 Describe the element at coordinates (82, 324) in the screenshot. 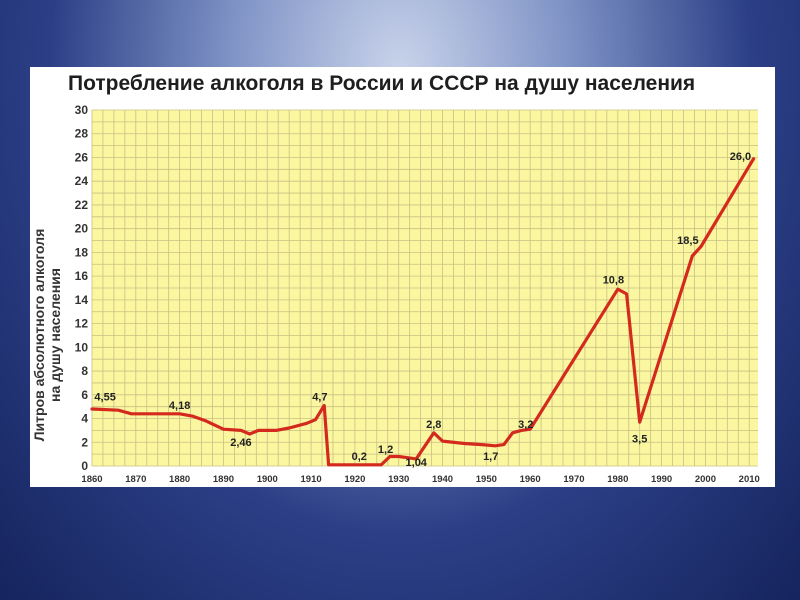

I see `y-tick-label: 12` at that location.